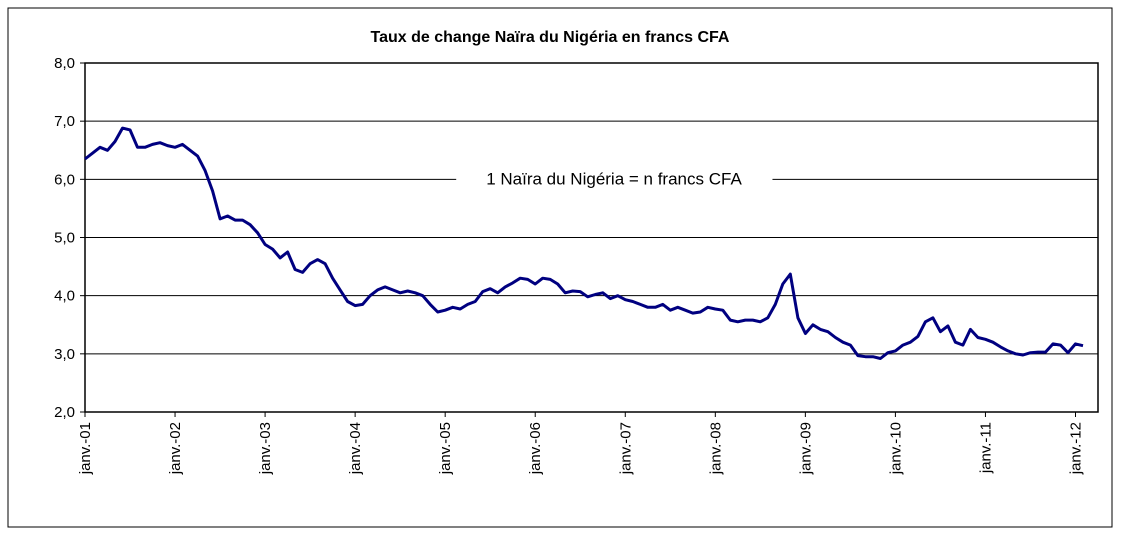  Describe the element at coordinates (64, 63) in the screenshot. I see `y-tick-label: 8,0` at that location.